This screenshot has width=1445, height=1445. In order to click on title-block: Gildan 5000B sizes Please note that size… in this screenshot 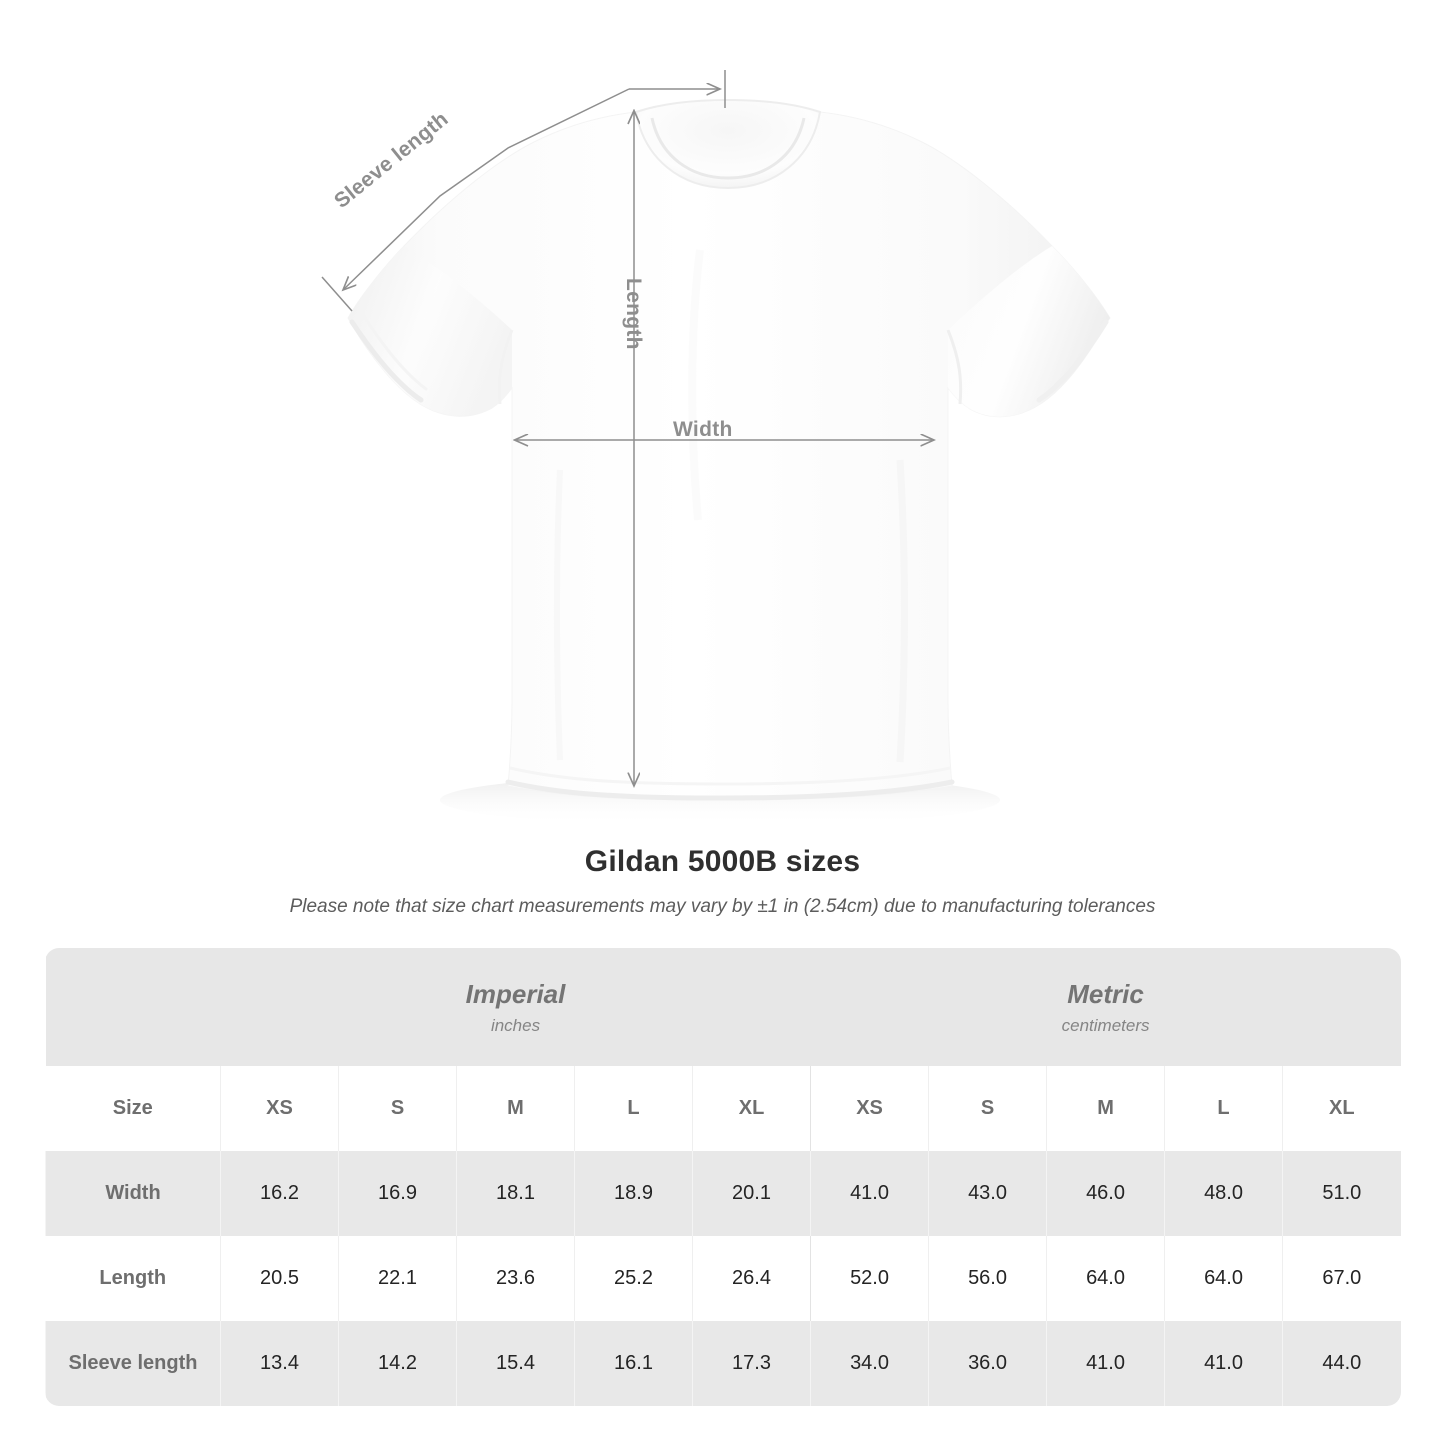, I will do `click(722, 881)`.